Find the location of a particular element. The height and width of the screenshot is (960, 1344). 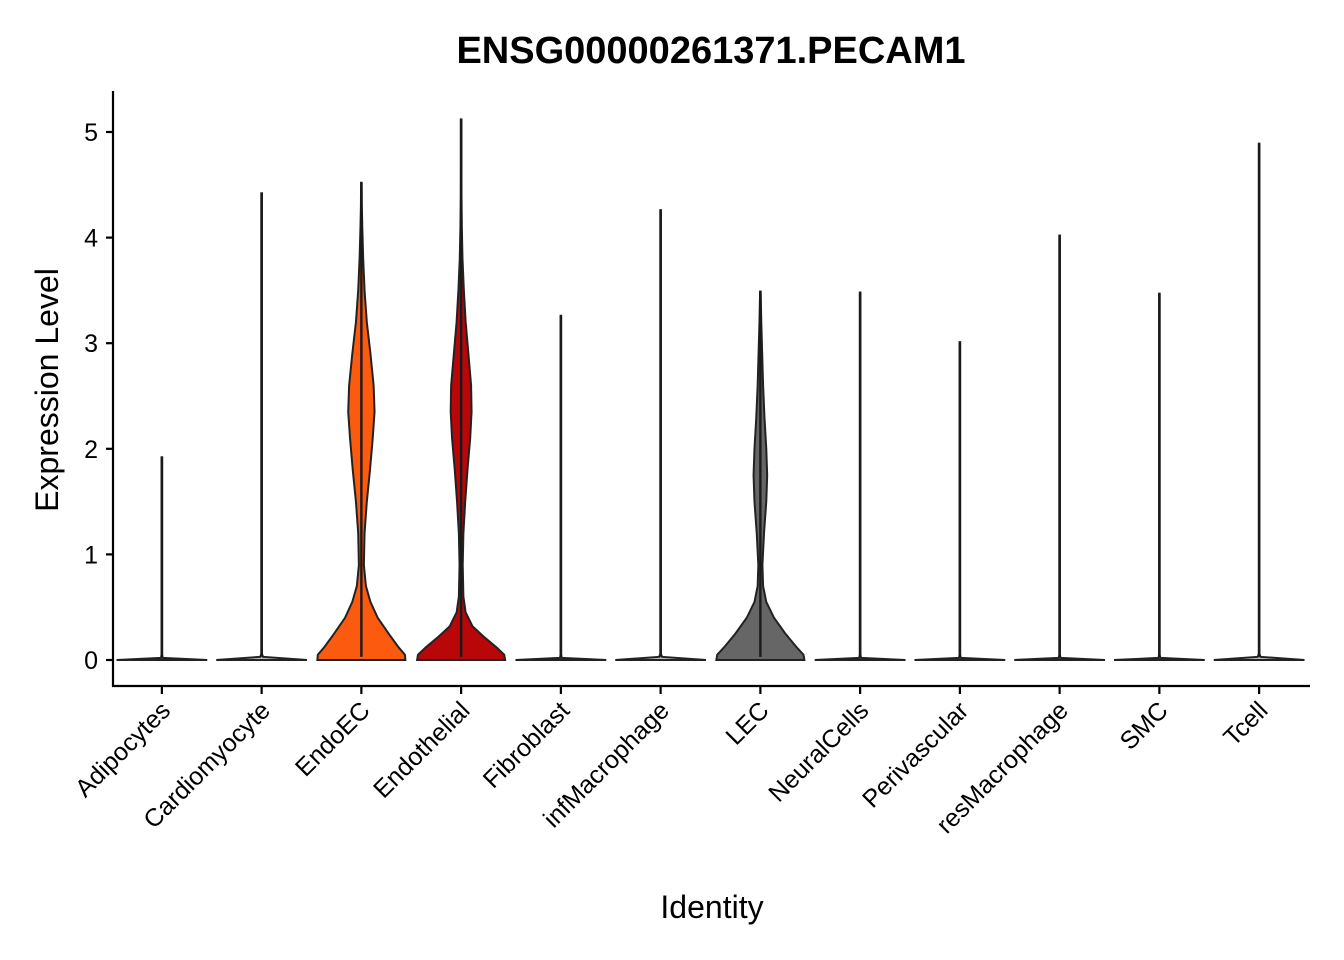

x-tick-label: Endothelial is located at coordinates (421, 749).